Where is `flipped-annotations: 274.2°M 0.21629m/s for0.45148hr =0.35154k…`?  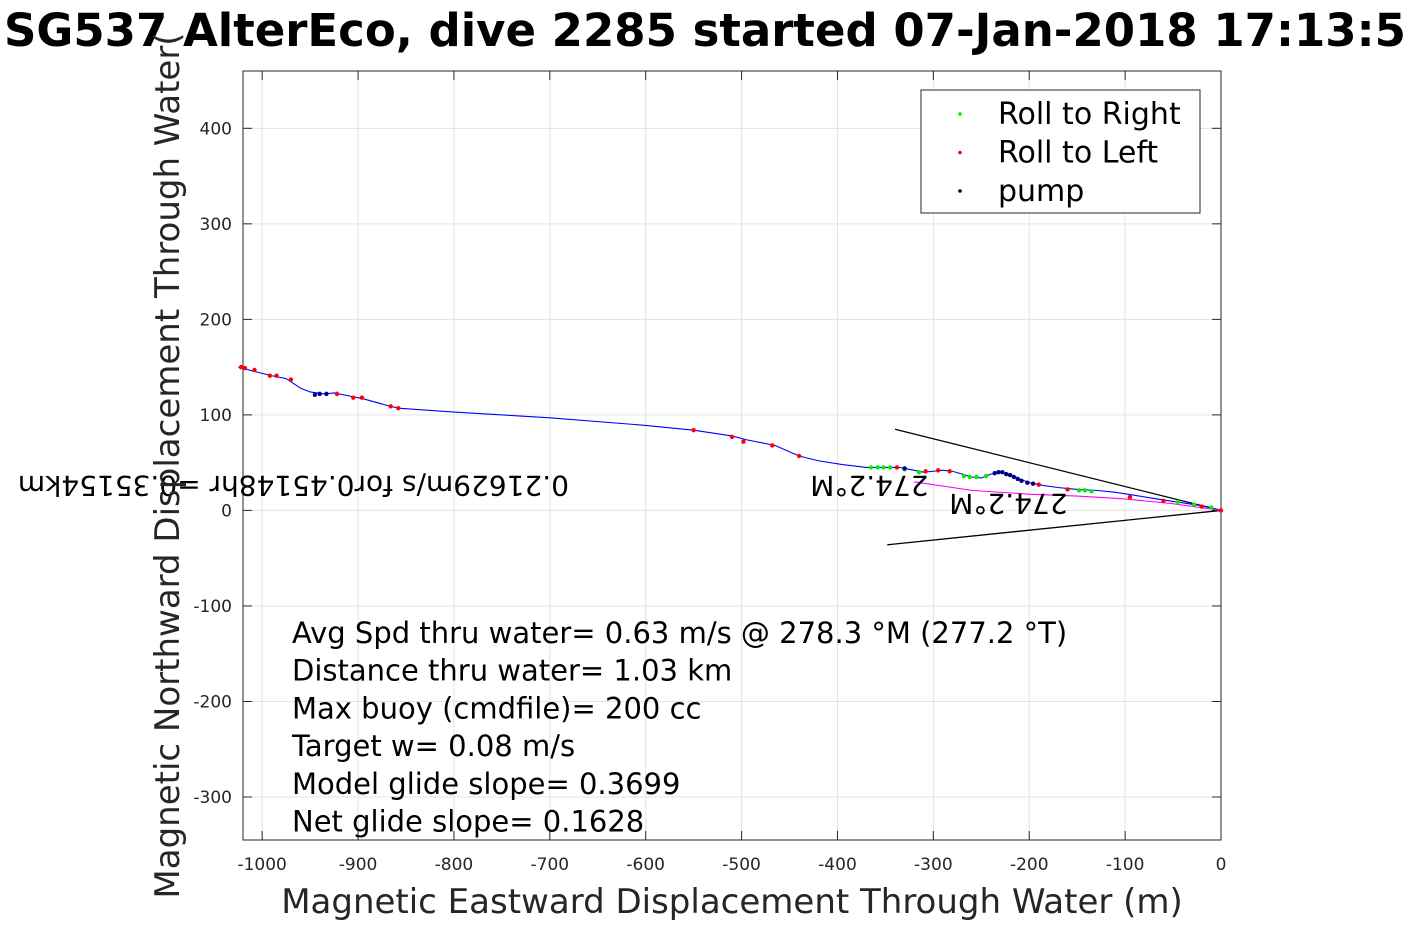
flipped-annotations: 274.2°M 0.21629m/s for0.45148hr =0.35154k… is located at coordinates (543, 494).